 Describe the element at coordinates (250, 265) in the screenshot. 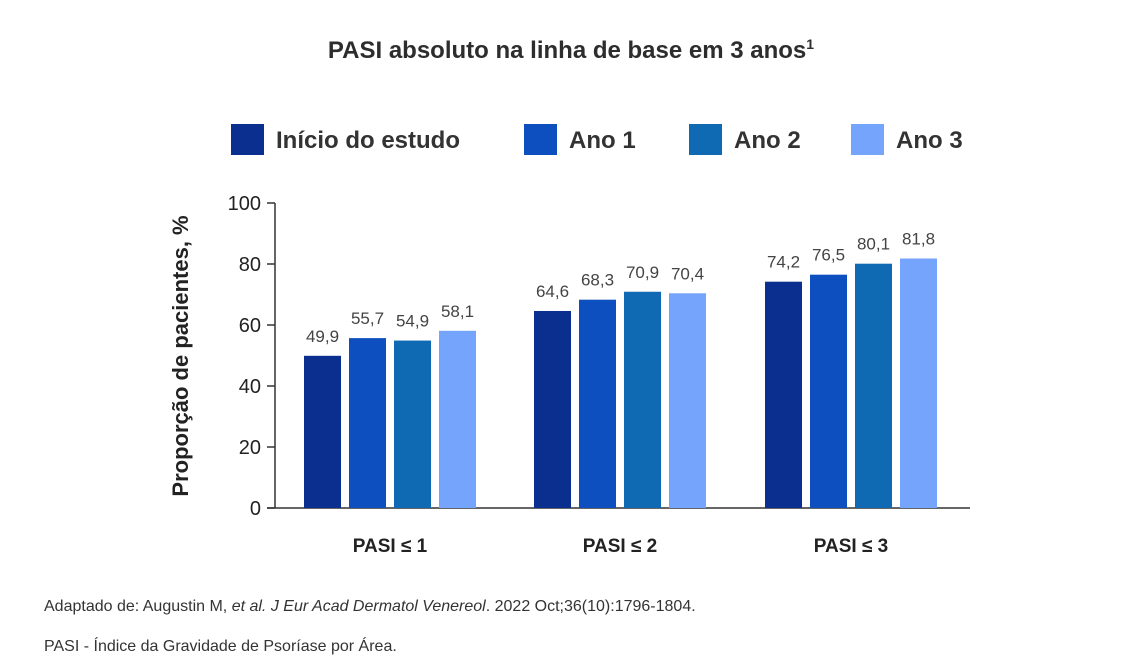

I see `y-tick-label: 80` at that location.